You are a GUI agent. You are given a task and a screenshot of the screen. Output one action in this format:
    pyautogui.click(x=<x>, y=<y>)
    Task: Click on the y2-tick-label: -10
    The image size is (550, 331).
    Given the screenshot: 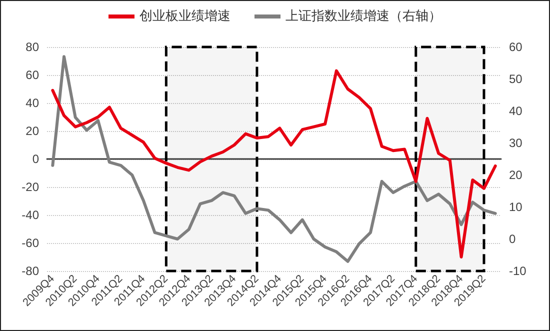 What is the action you would take?
    pyautogui.click(x=518, y=271)
    